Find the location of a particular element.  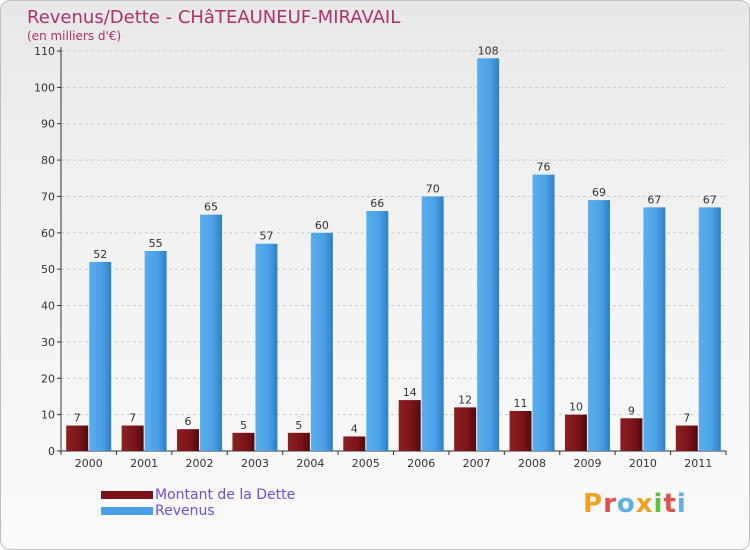

data-label-revenus: 52 is located at coordinates (100, 254).